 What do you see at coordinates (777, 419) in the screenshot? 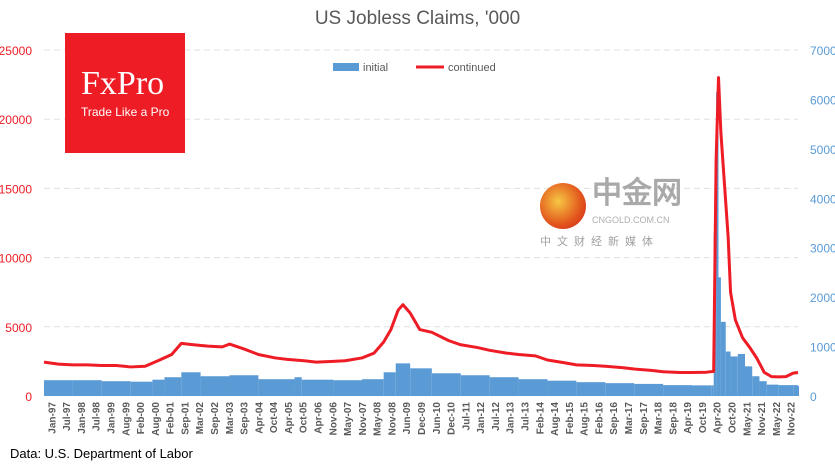
I see `x-axis-tick-label: May-22` at bounding box center [777, 419].